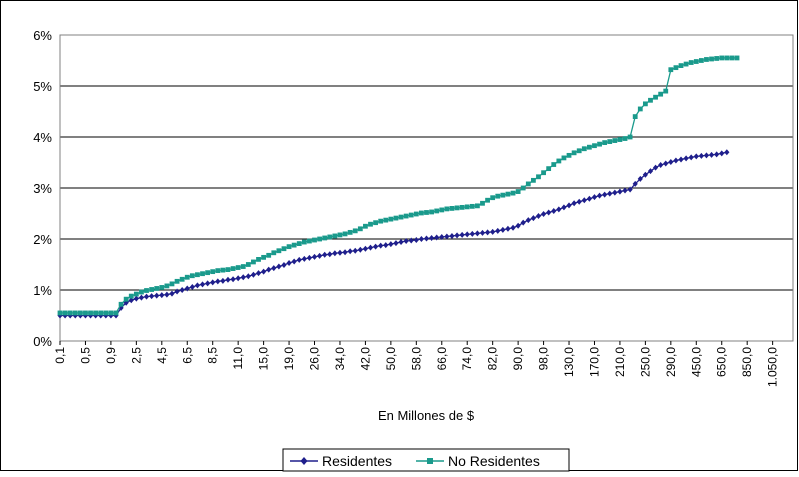 This screenshot has width=799, height=477. What do you see at coordinates (213, 355) in the screenshot?
I see `x-tick-label: 8,5` at bounding box center [213, 355].